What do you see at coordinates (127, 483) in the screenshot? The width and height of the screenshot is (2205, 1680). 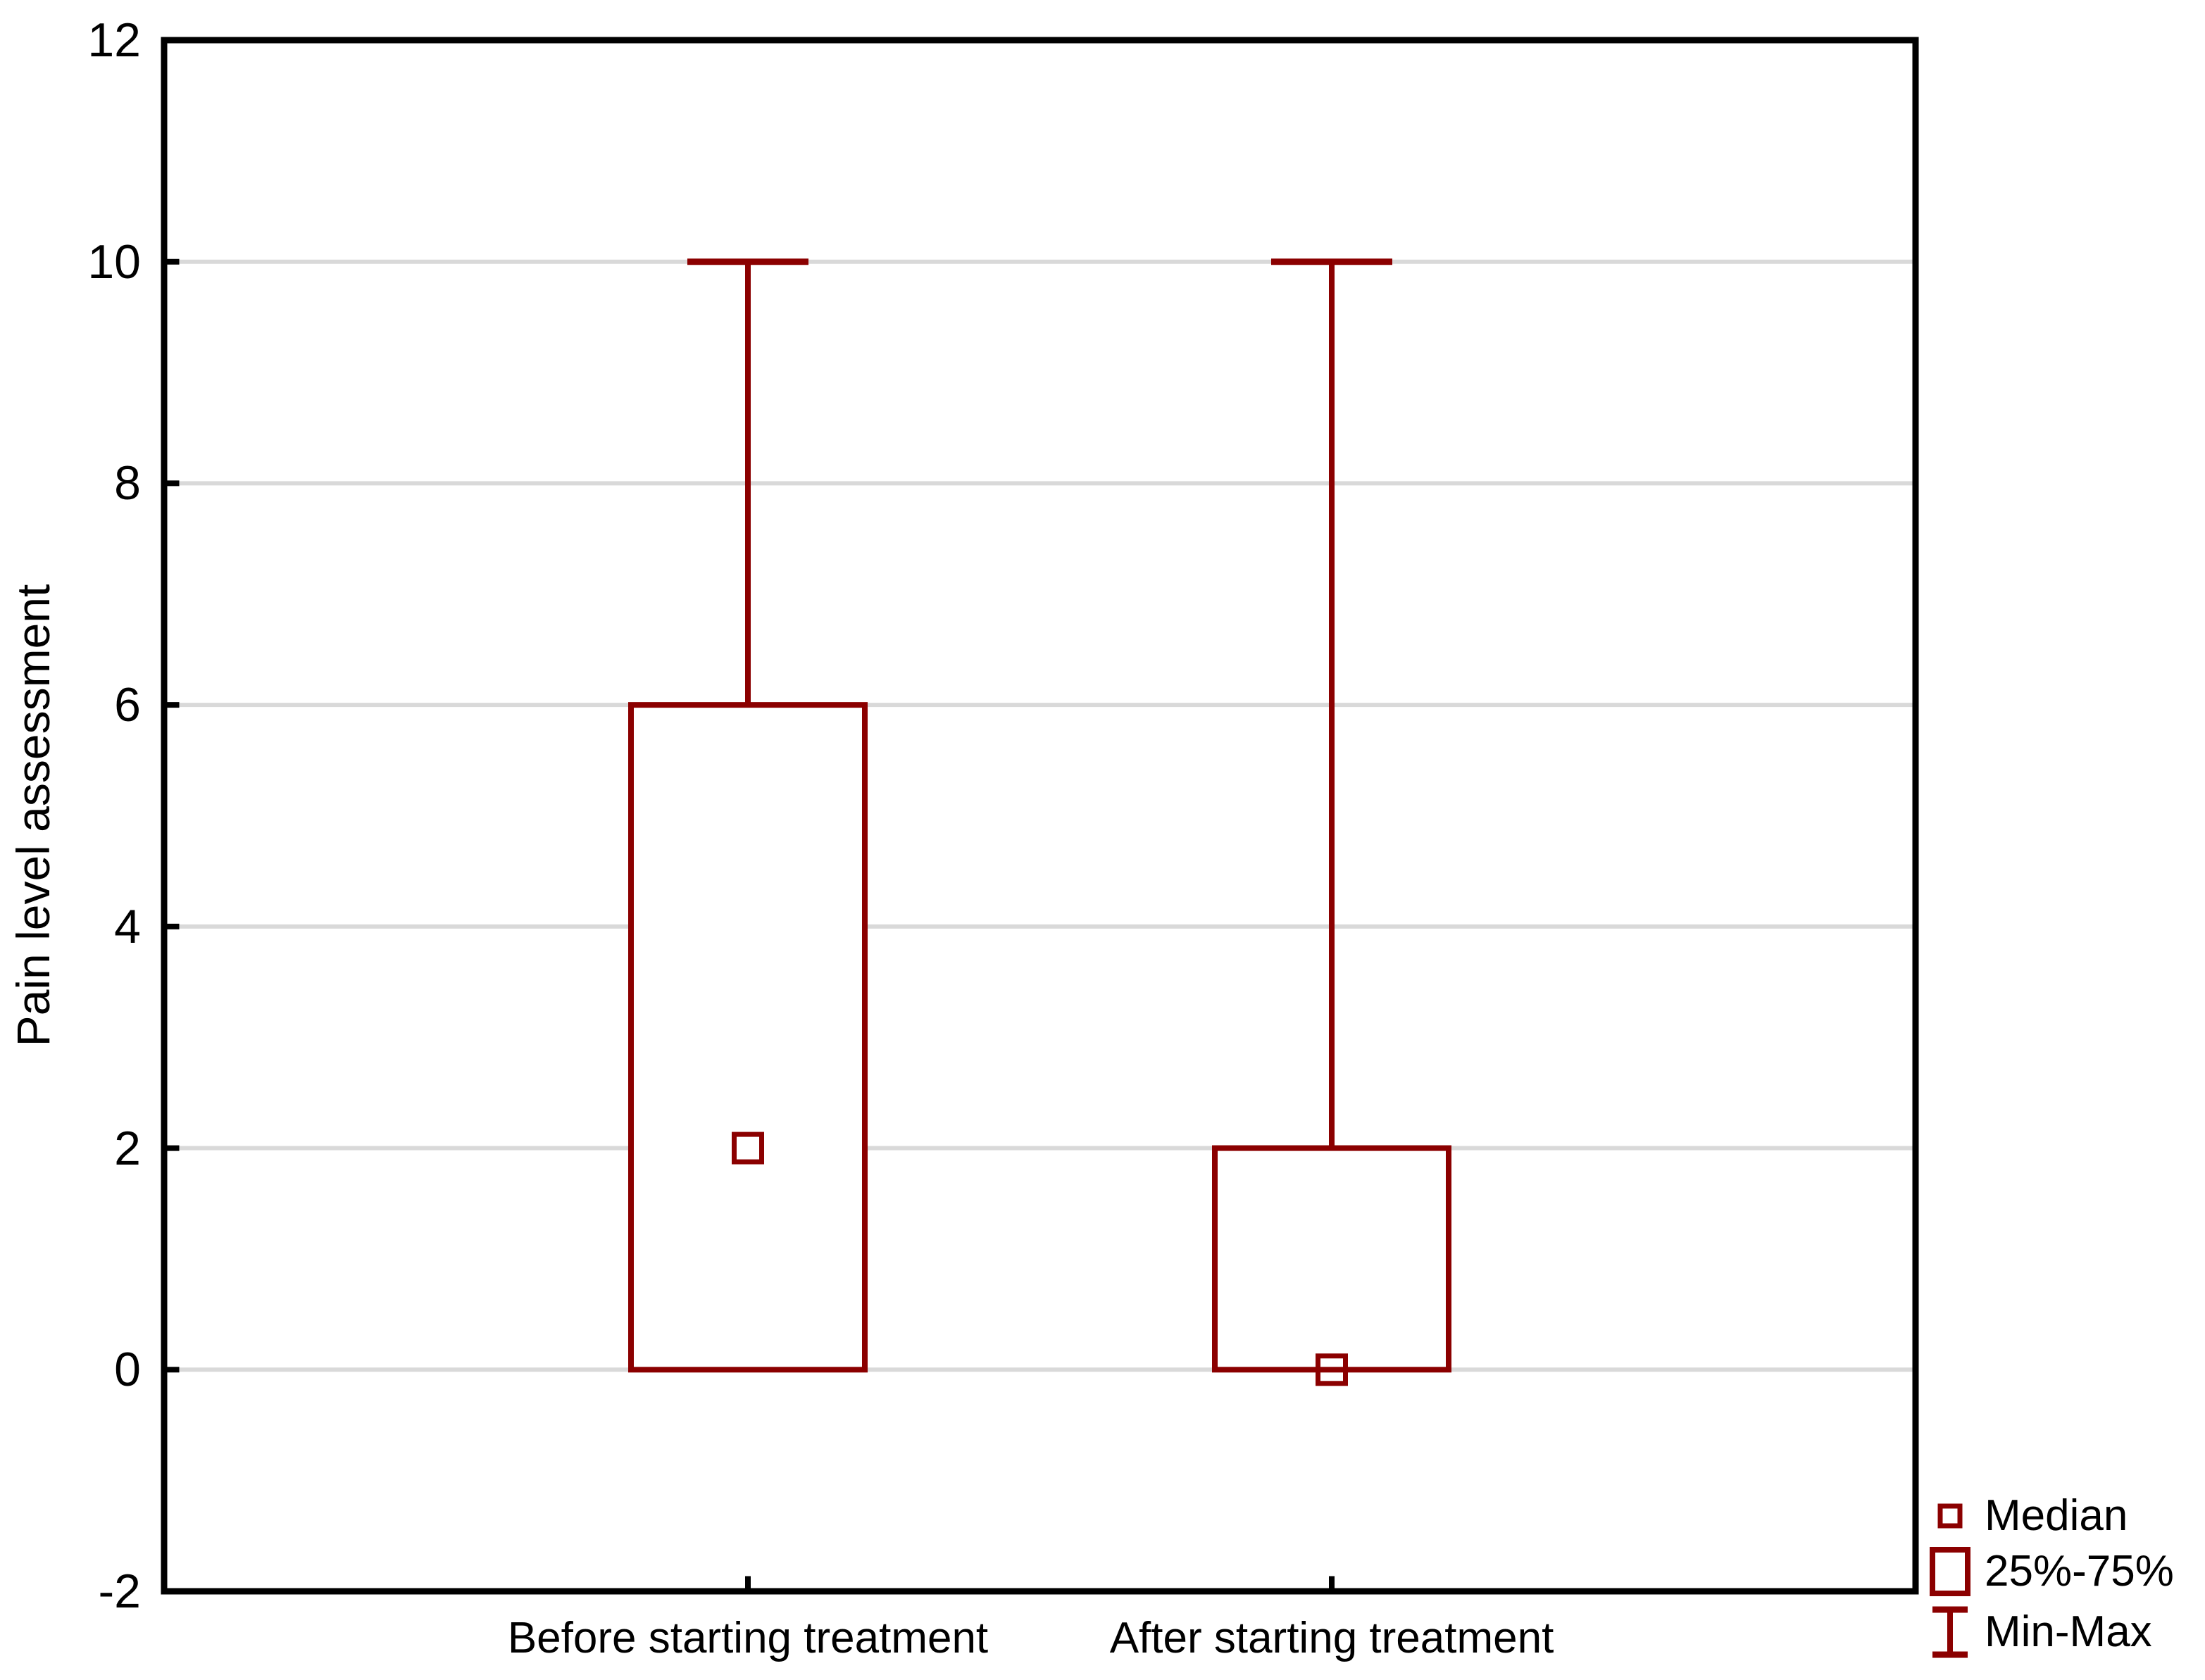 I see `y-tick-label: 8` at bounding box center [127, 483].